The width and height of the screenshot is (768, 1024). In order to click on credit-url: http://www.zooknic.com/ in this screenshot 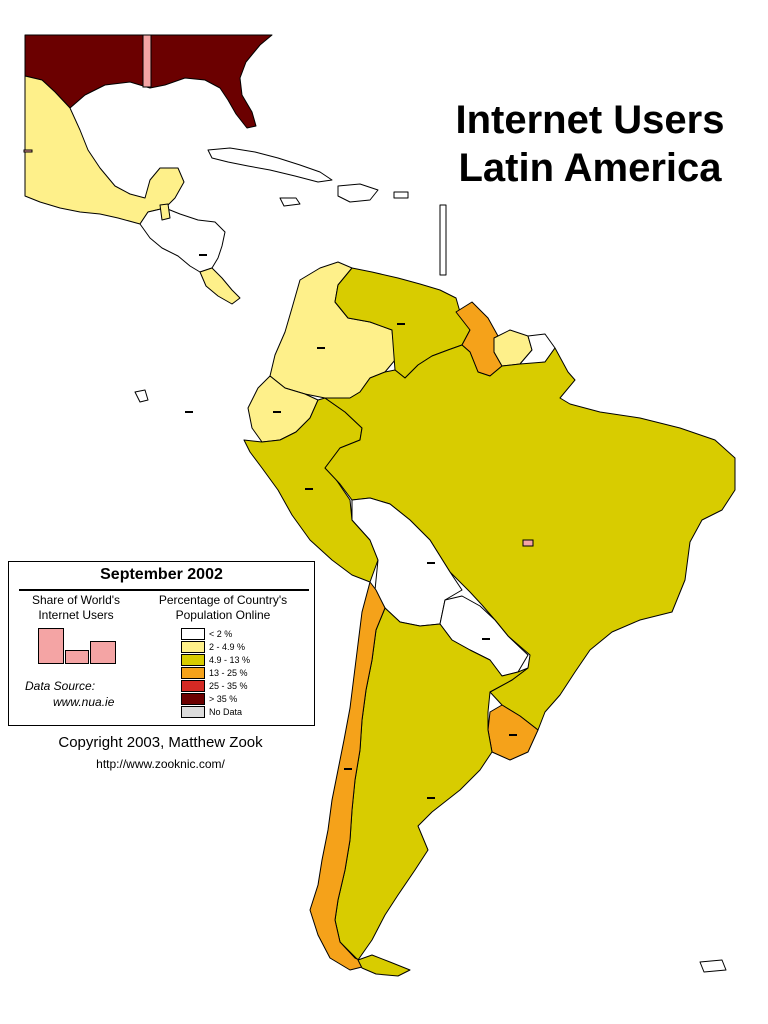, I will do `click(160, 764)`.